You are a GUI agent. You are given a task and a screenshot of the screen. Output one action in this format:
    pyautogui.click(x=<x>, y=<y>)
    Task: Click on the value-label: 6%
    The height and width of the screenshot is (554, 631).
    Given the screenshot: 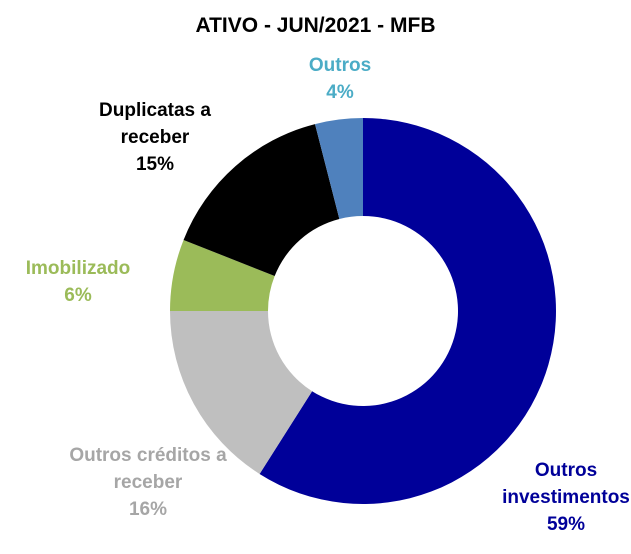 What is the action you would take?
    pyautogui.click(x=78, y=295)
    